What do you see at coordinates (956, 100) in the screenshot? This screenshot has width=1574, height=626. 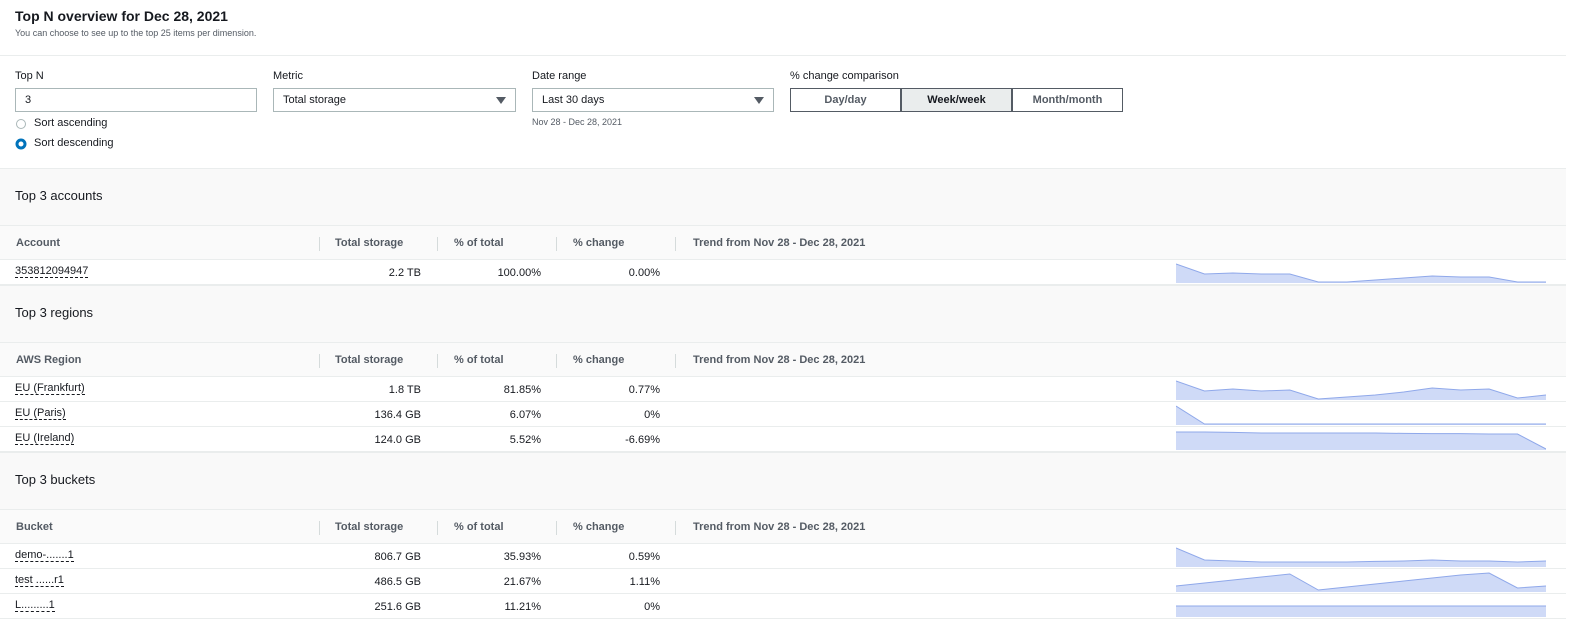 I see `comparison-option: Week/week` at bounding box center [956, 100].